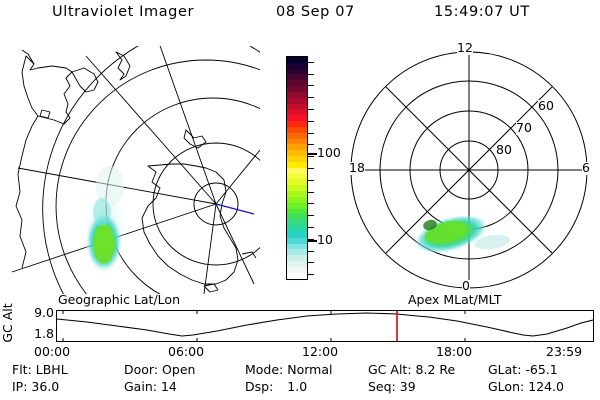 The width and height of the screenshot is (600, 400). I want to click on status-seq: Seq: 39, so click(392, 386).